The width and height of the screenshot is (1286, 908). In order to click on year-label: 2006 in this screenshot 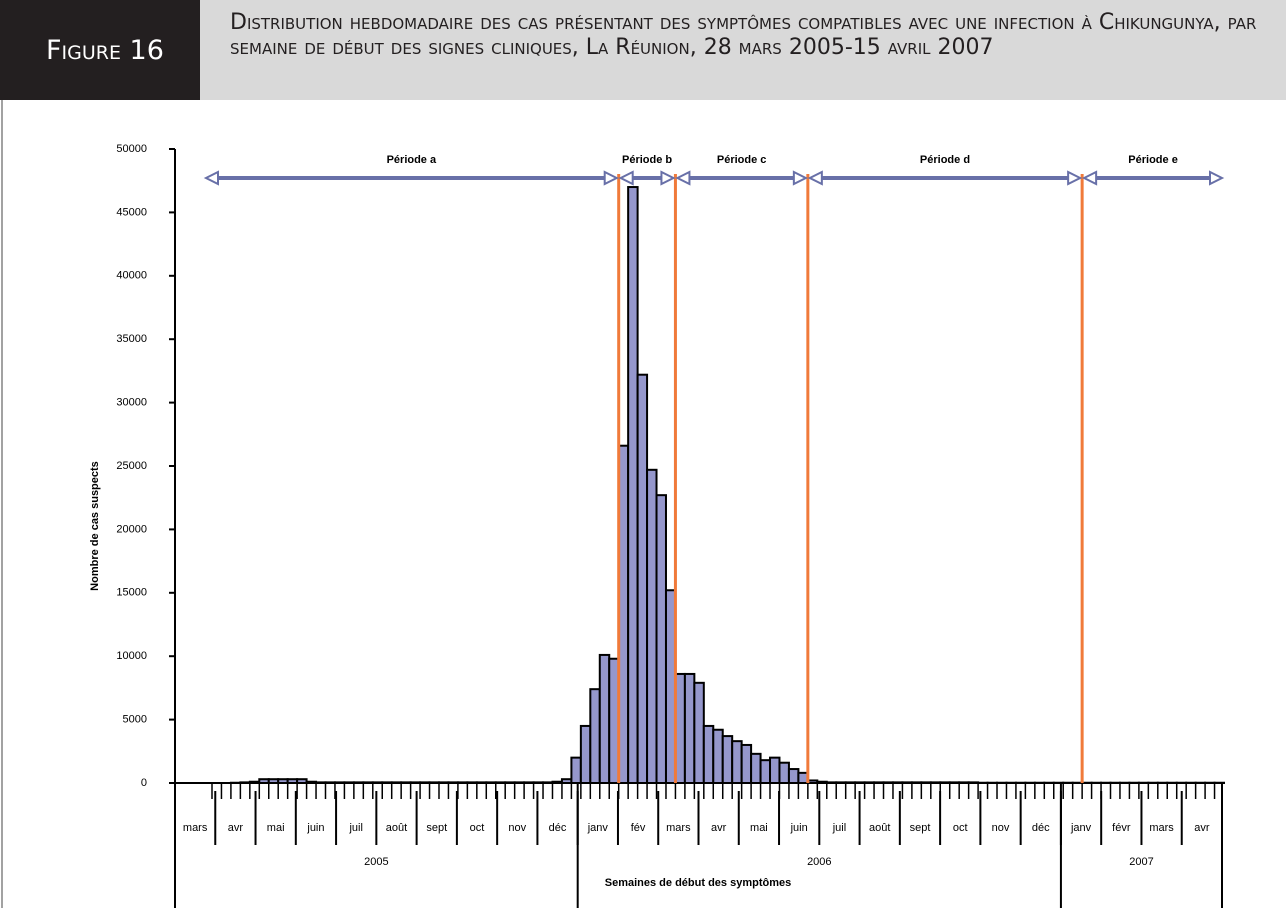, I will do `click(819, 862)`.